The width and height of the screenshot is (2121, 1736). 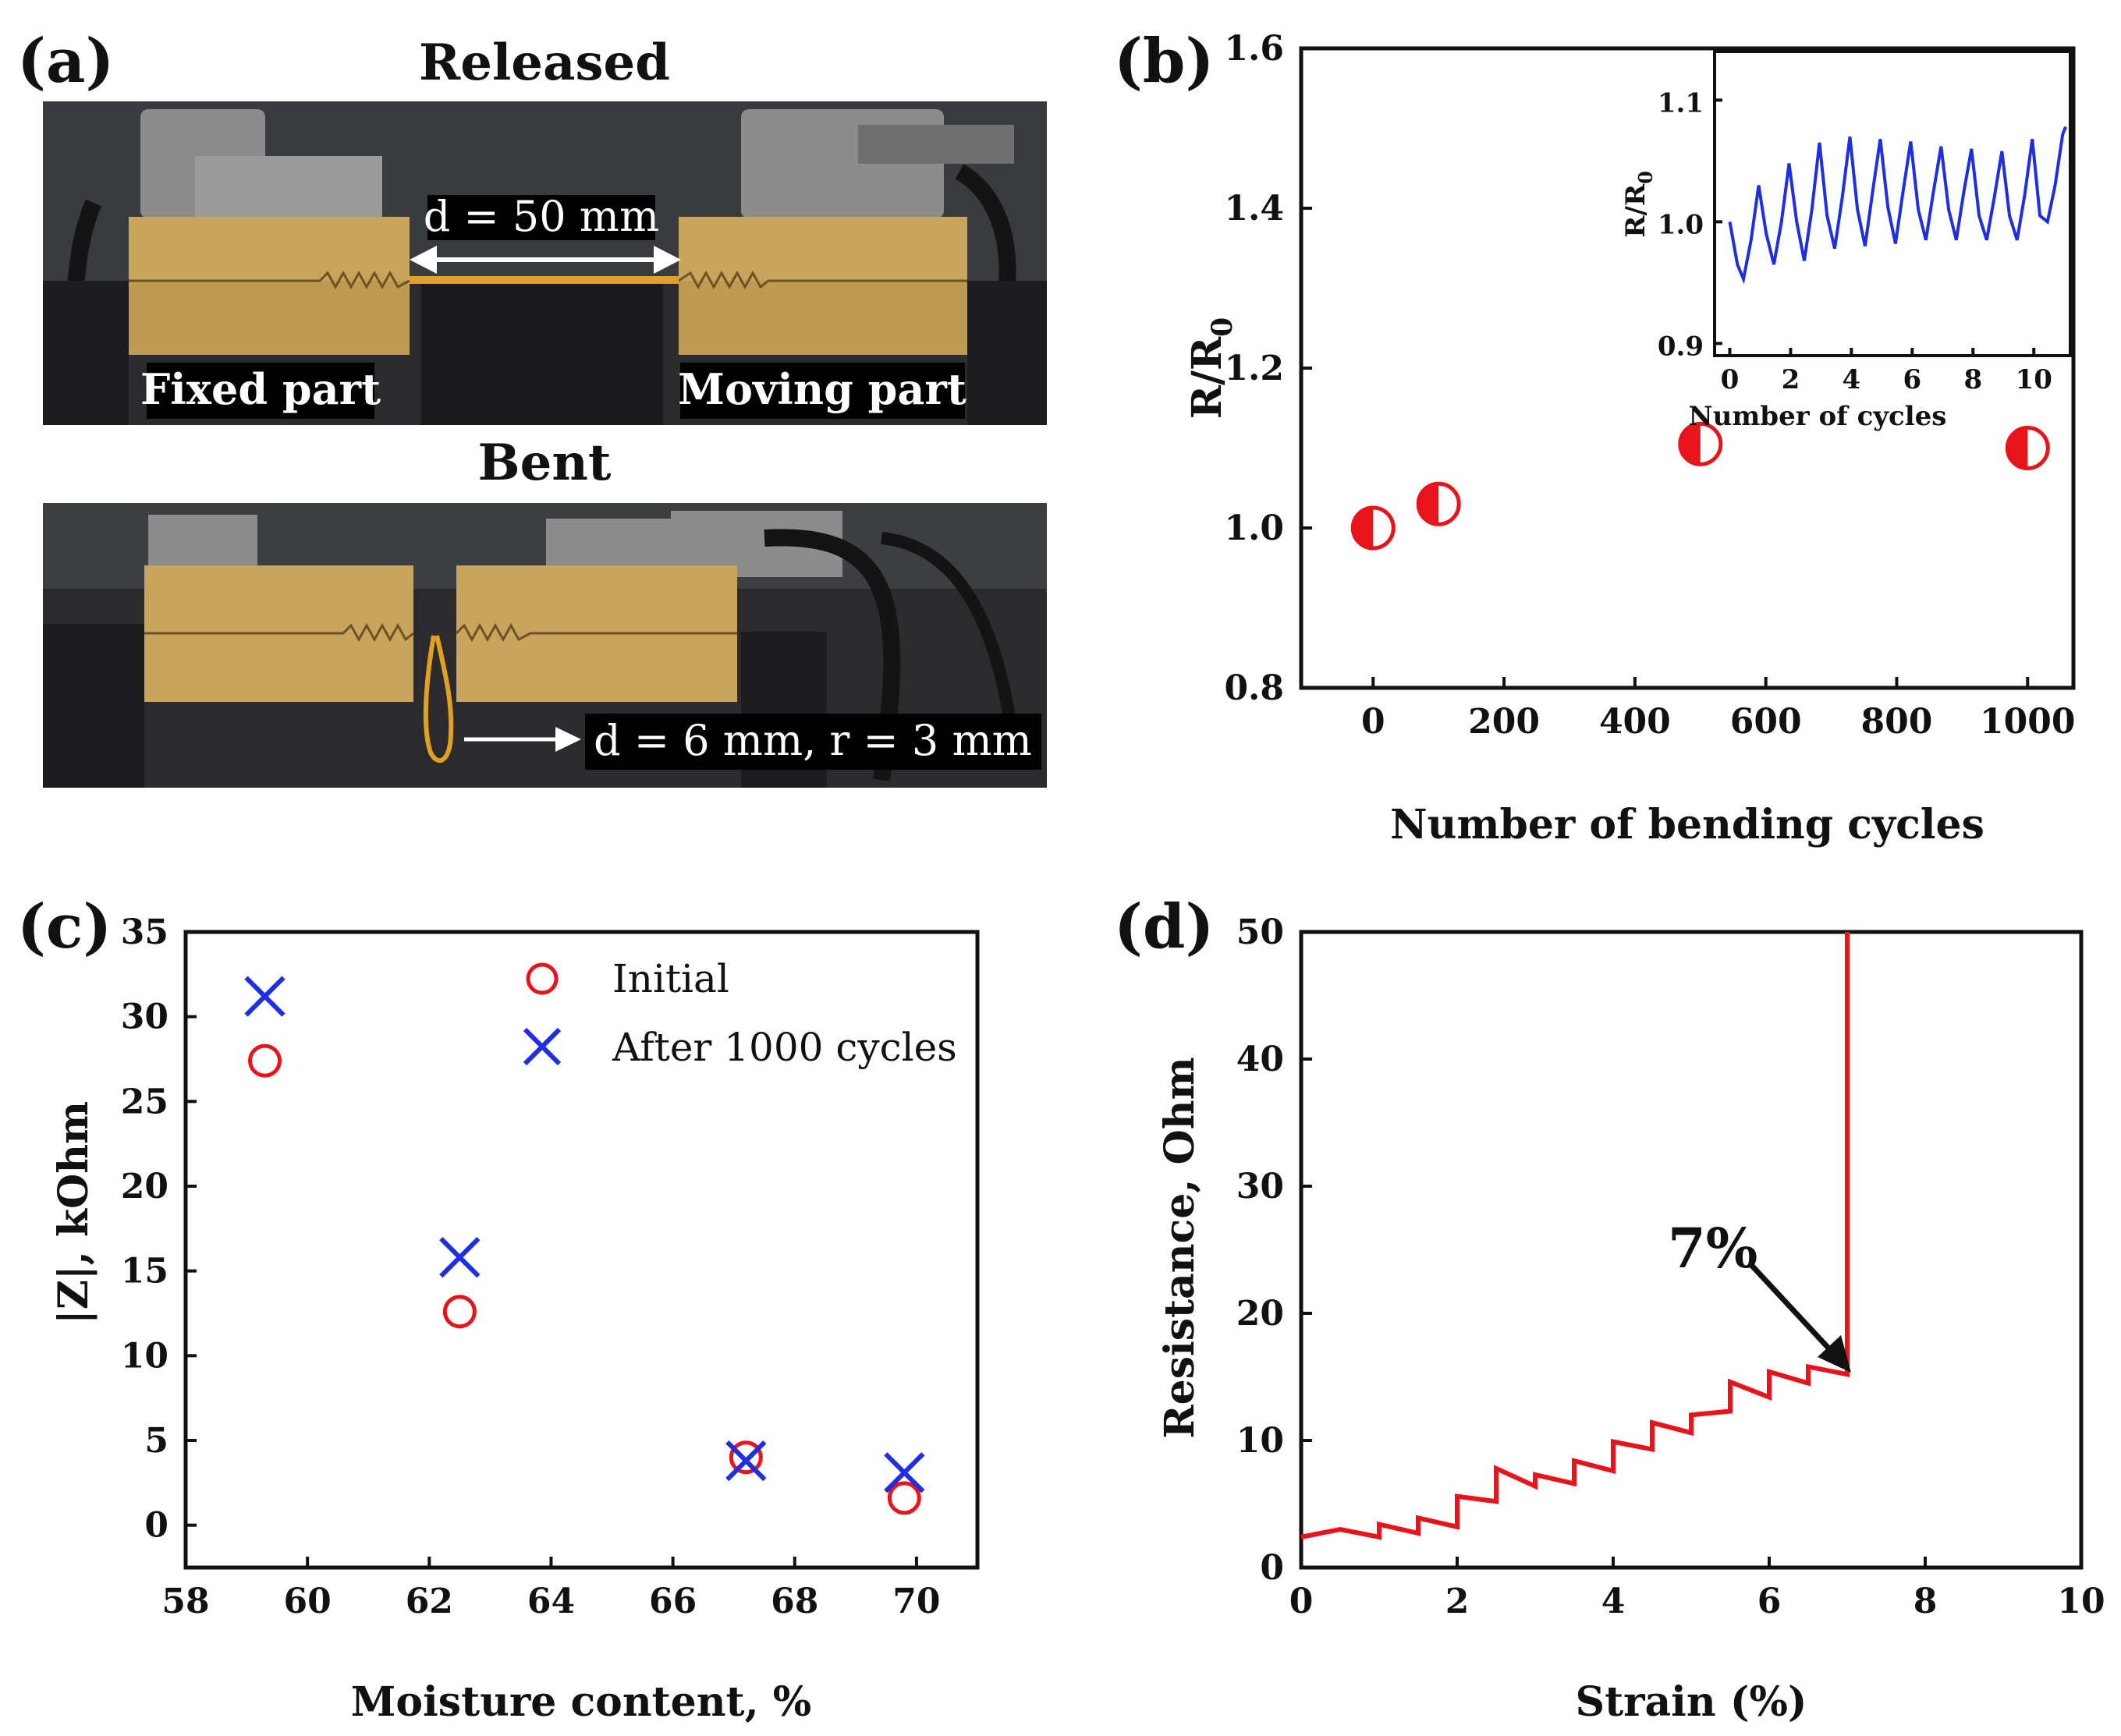 What do you see at coordinates (144, 1186) in the screenshot?
I see `y-tick-label: 20` at bounding box center [144, 1186].